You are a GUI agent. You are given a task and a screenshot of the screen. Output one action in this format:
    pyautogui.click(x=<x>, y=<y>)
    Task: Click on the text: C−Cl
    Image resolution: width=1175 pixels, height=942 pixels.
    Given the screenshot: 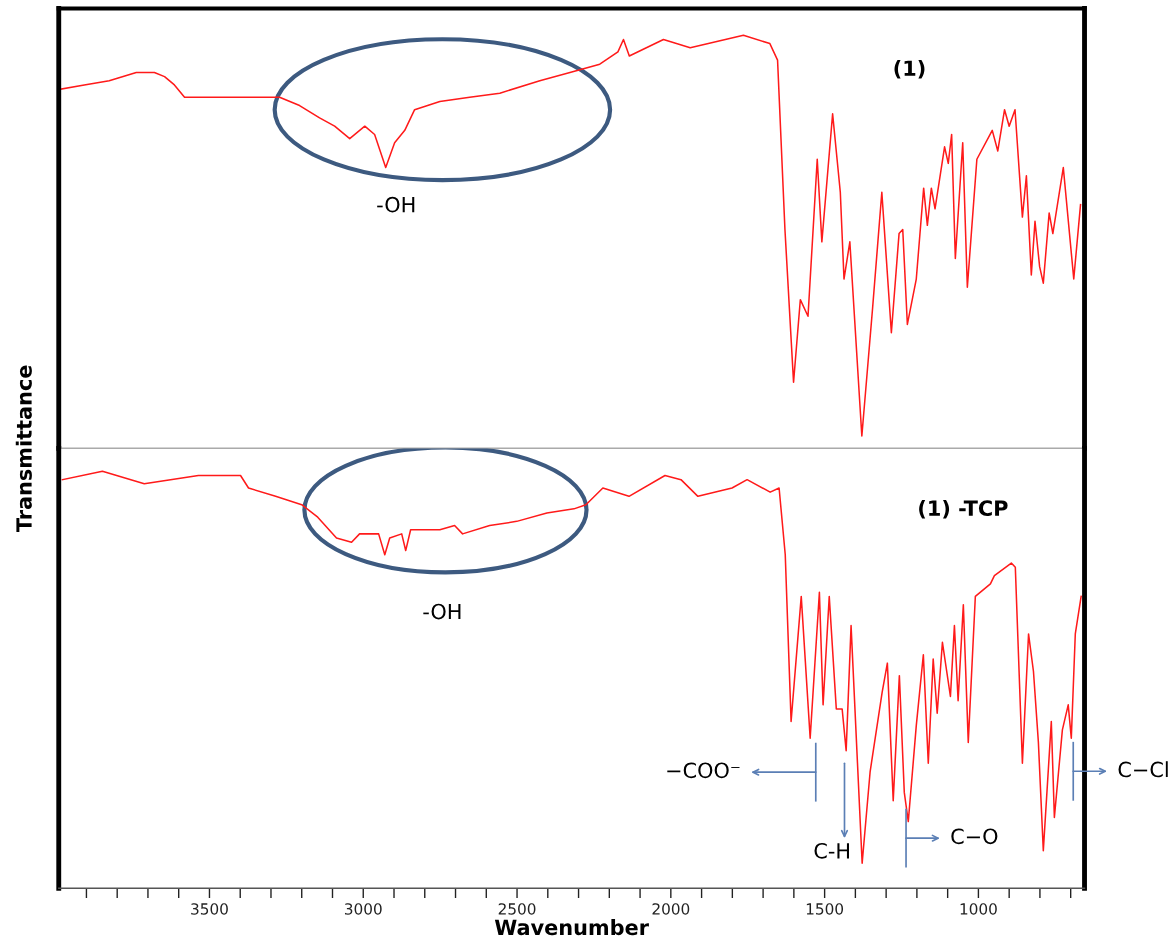 What is the action you would take?
    pyautogui.click(x=1143, y=769)
    